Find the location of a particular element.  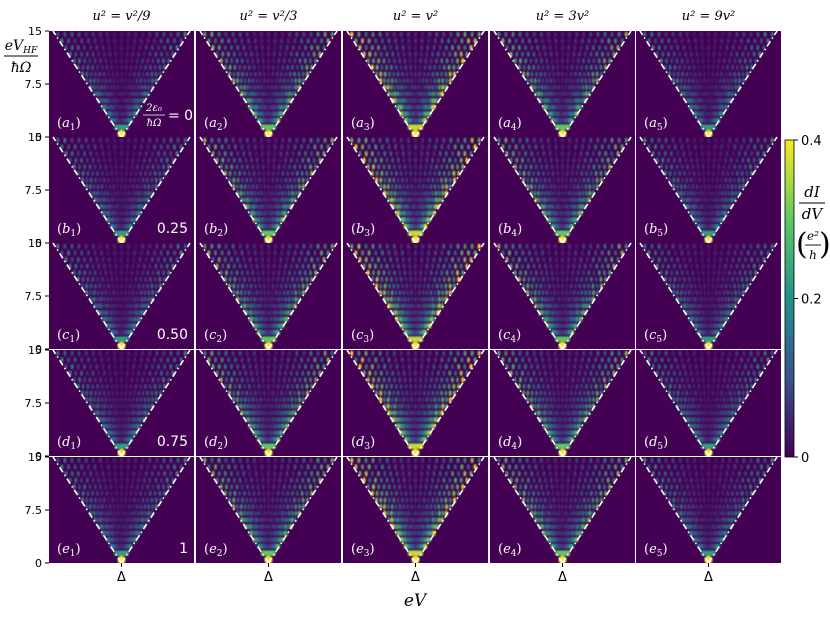

panel-a3: (a3) is located at coordinates (415, 84).